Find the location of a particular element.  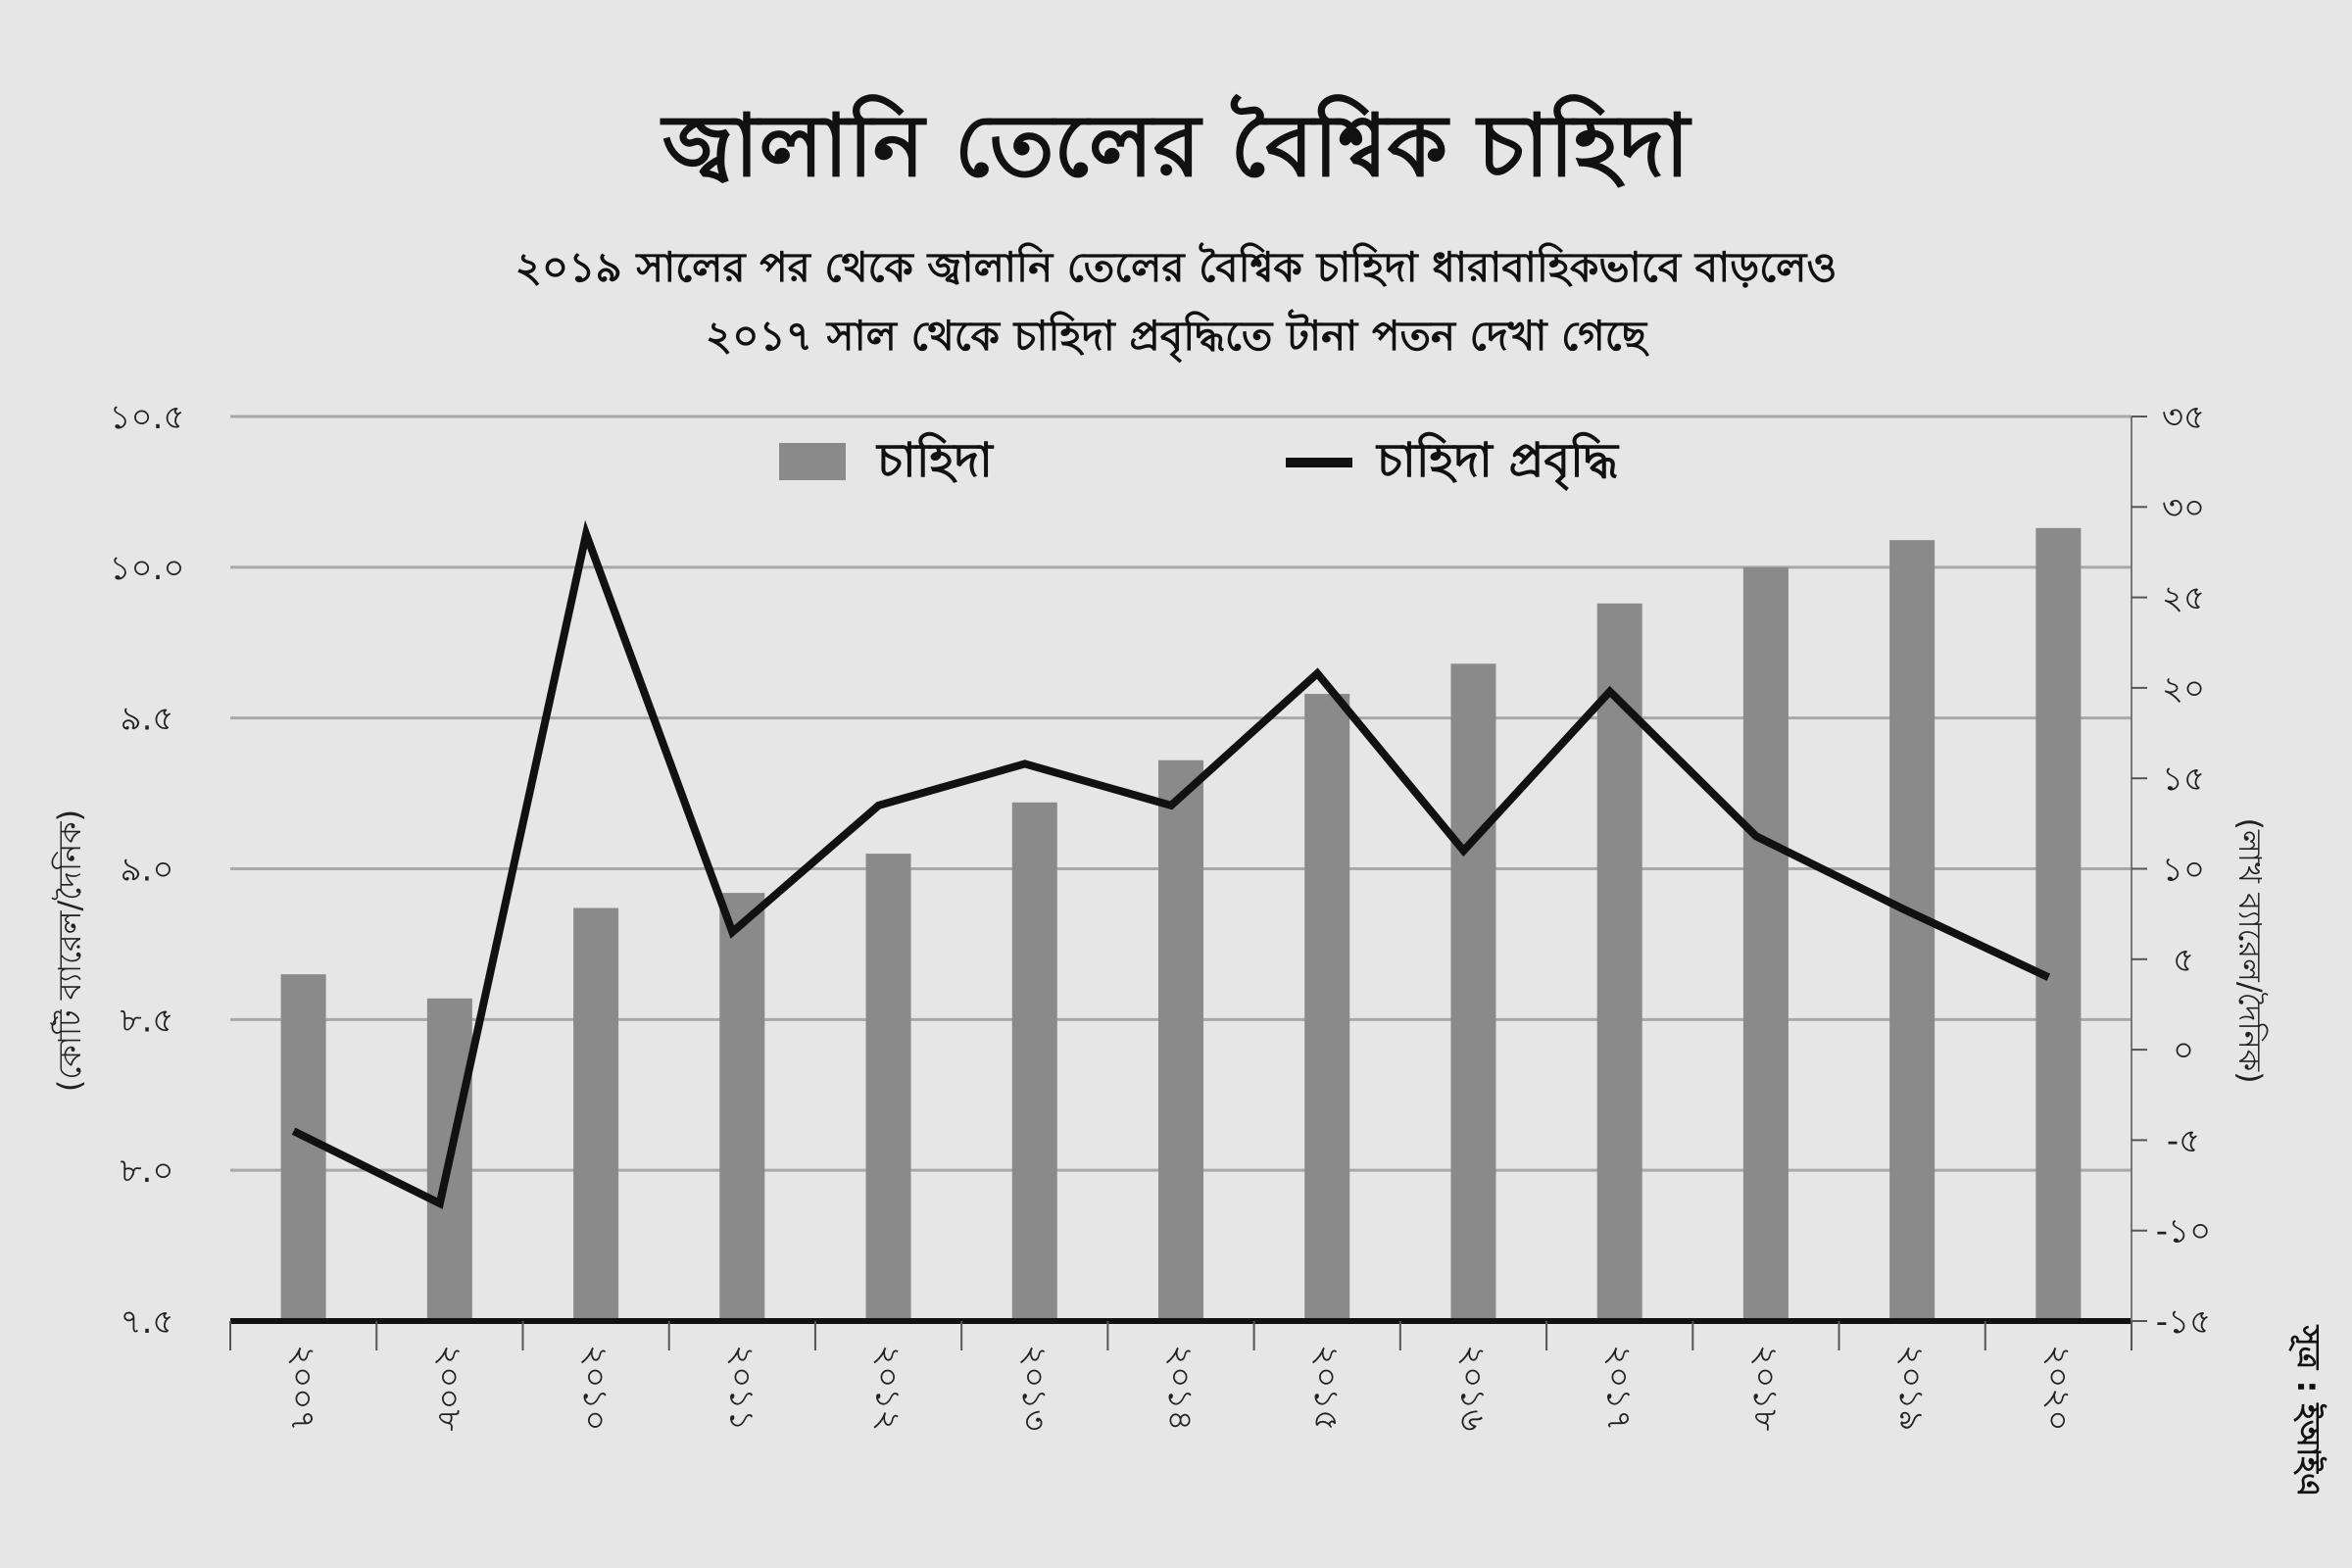

left-tick-label: ৮.৫ is located at coordinates (147, 1020).